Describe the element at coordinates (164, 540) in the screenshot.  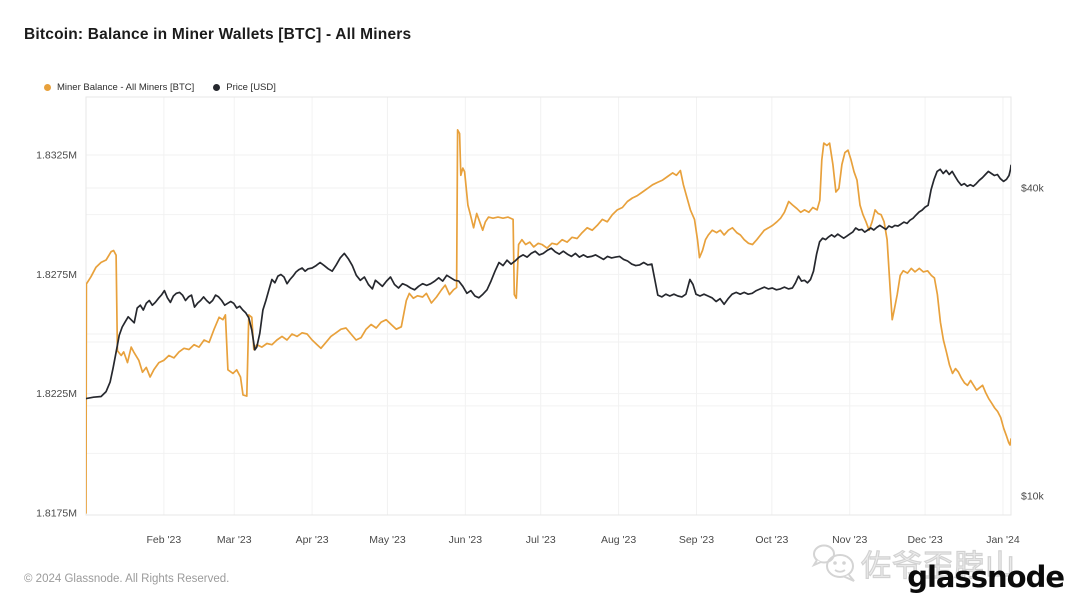
I see `x-axis-tick-label: Feb '23` at that location.